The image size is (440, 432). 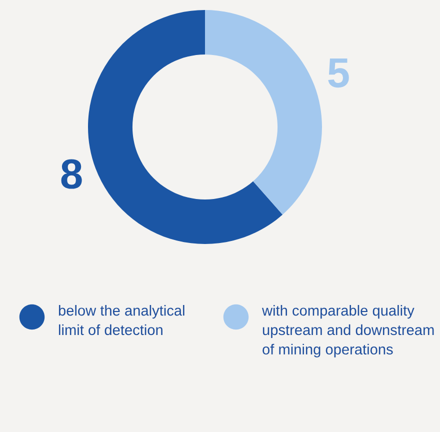 What do you see at coordinates (121, 320) in the screenshot?
I see `legend-label: below the analytical limit of detection` at bounding box center [121, 320].